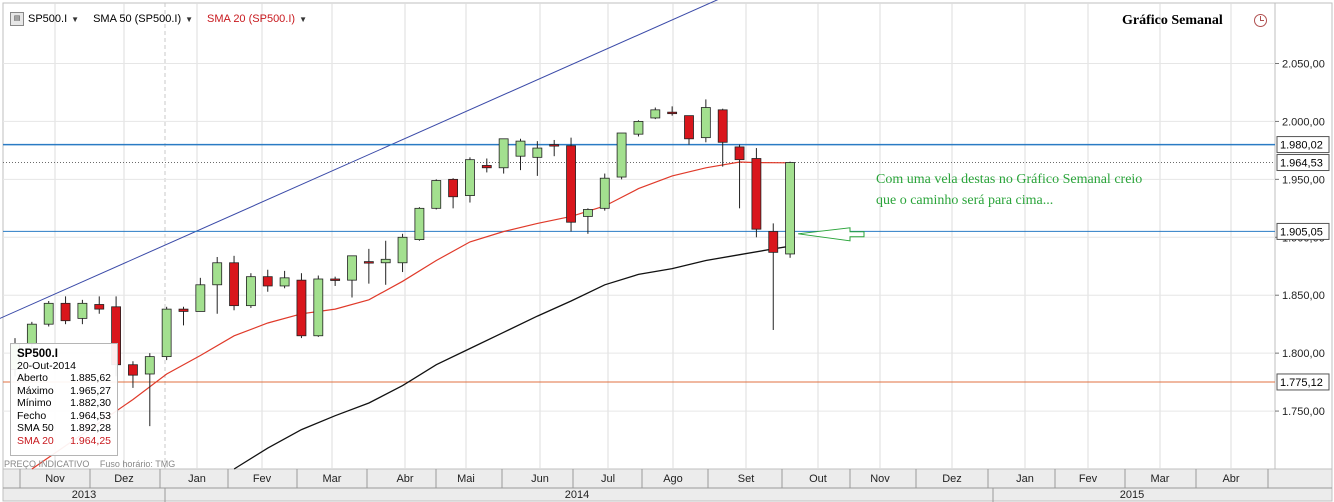 The image size is (1334, 502). I want to click on year-tick-label: 2014, so click(577, 495).